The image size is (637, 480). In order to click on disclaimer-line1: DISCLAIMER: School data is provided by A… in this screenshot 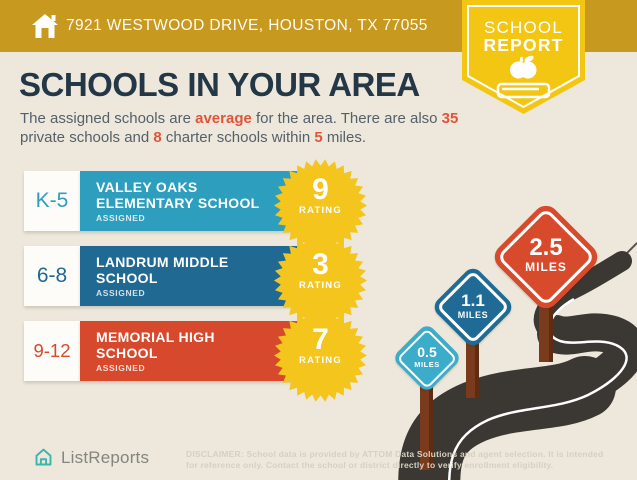, I will do `click(395, 454)`.